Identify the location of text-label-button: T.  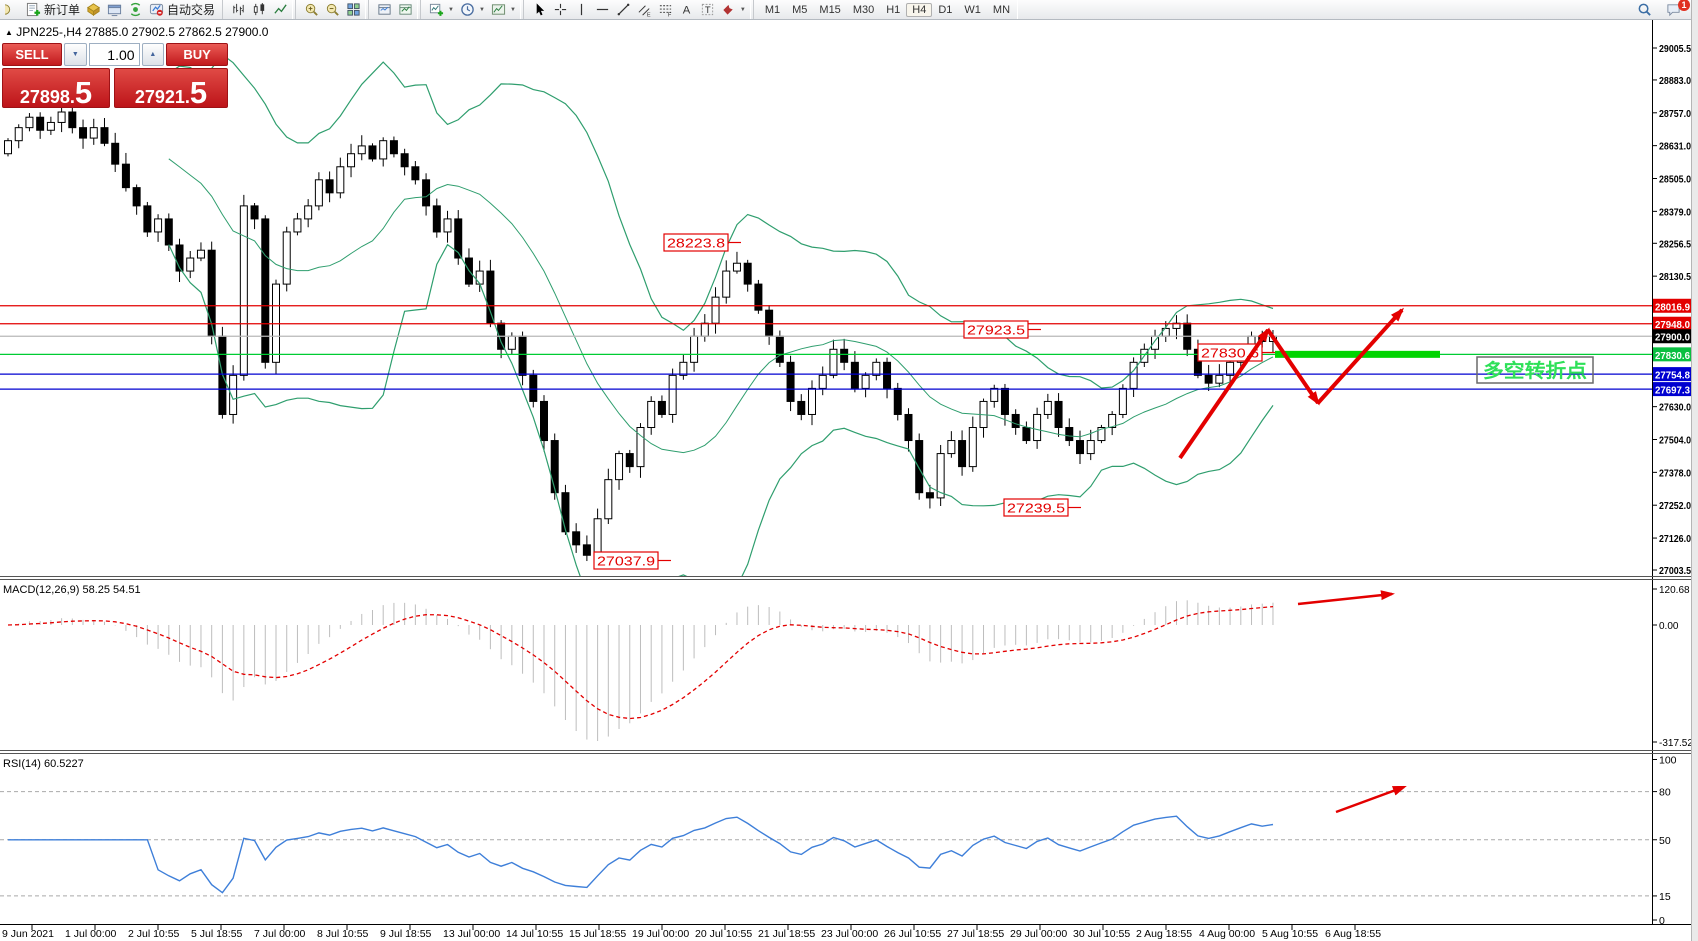
(707, 9).